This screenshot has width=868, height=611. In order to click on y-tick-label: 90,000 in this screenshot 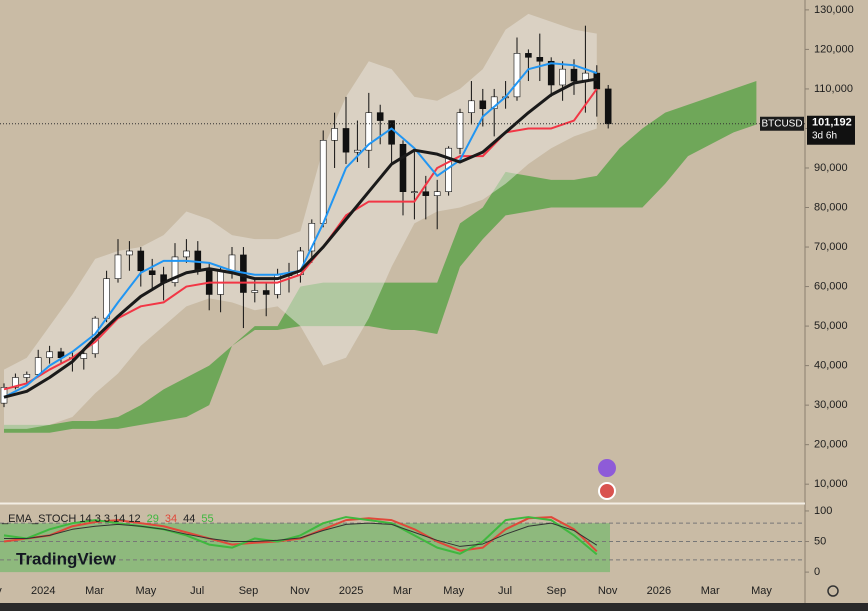, I will do `click(831, 168)`.